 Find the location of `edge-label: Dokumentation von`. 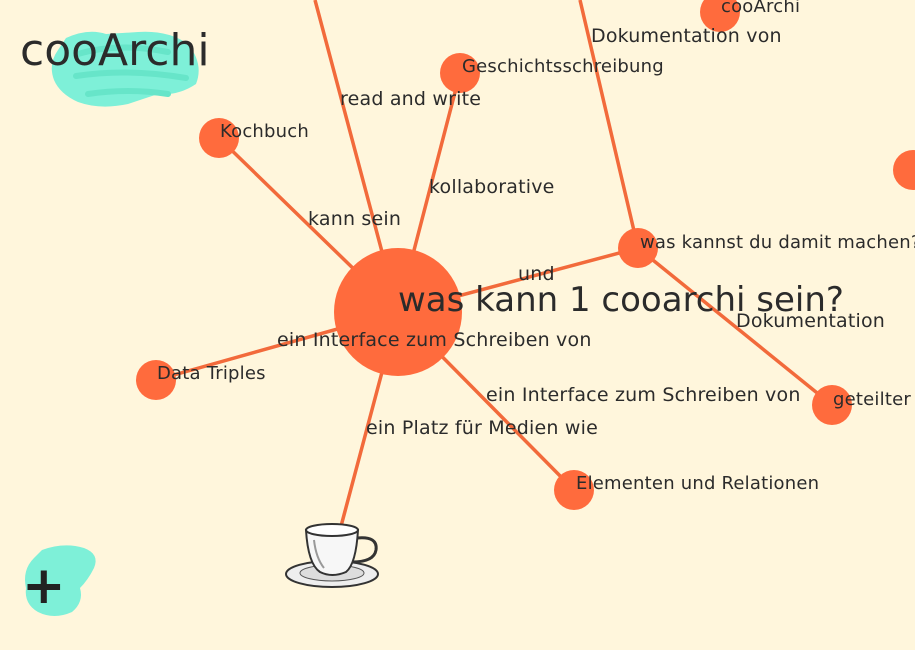

edge-label: Dokumentation von is located at coordinates (686, 36).